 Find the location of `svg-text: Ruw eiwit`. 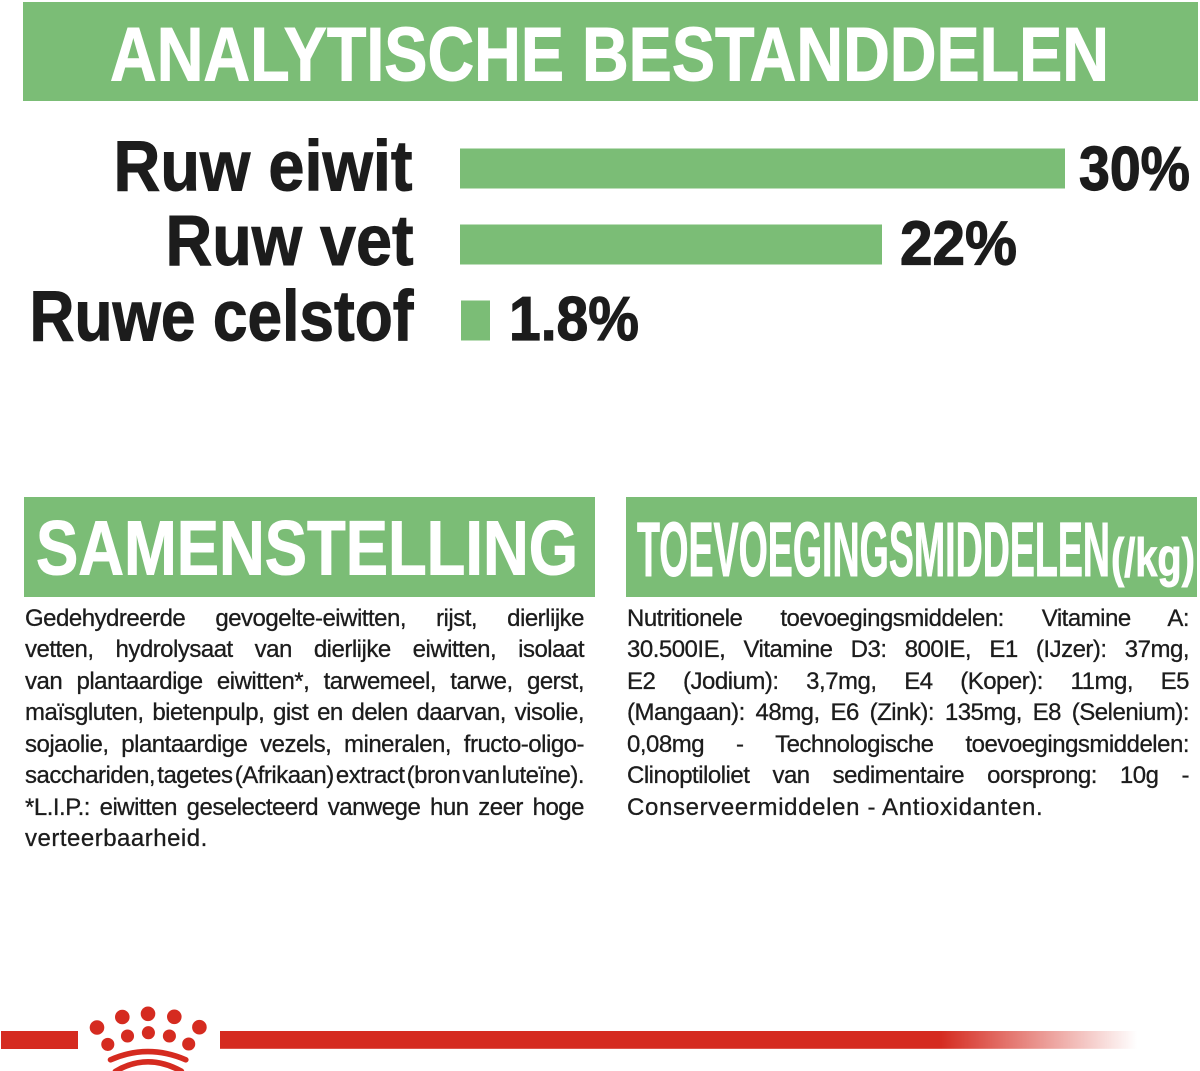

svg-text: Ruw eiwit is located at coordinates (263, 167).